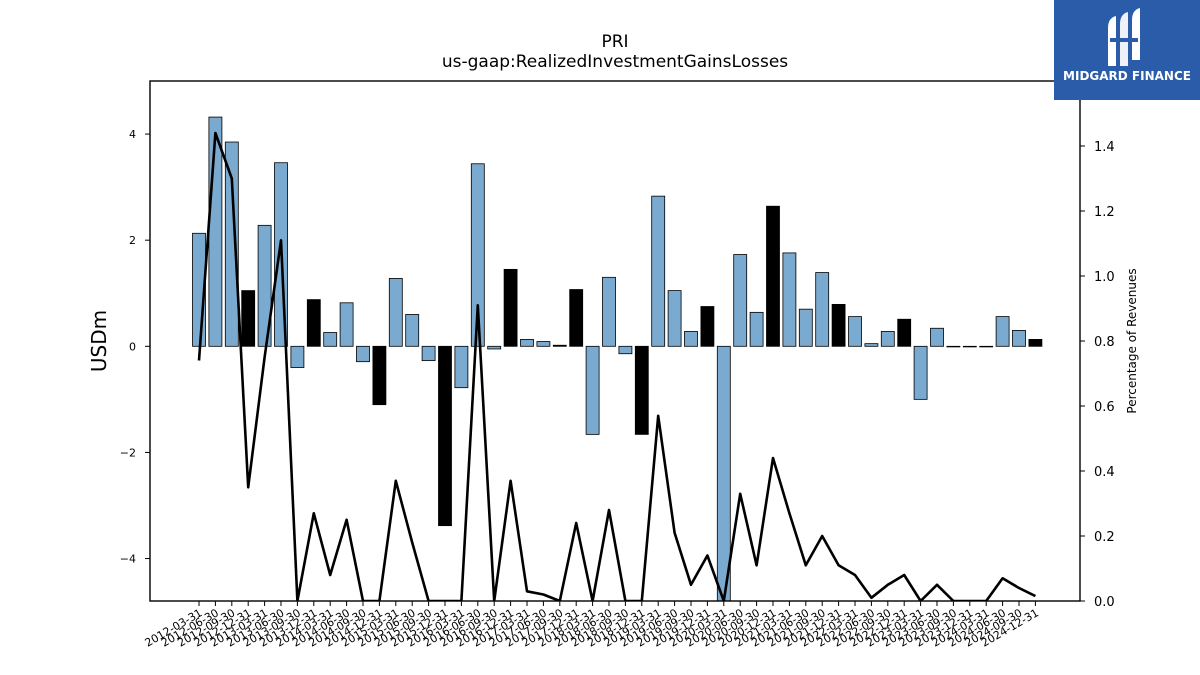 Image resolution: width=1200 pixels, height=675 pixels. Describe the element at coordinates (615, 42) in the screenshot. I see `chart-title: PRI` at that location.